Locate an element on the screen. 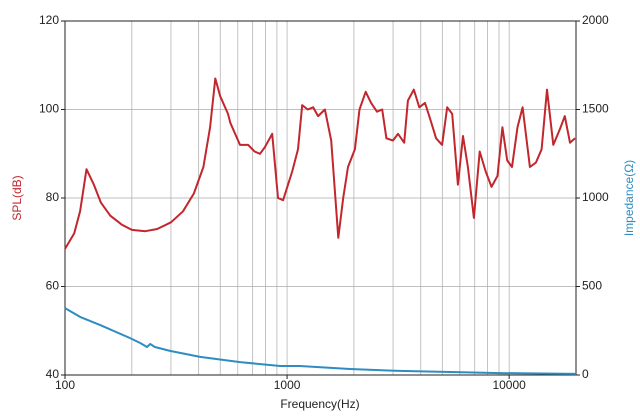 The width and height of the screenshot is (640, 419). y2-tick-label: 2000 is located at coordinates (595, 20).